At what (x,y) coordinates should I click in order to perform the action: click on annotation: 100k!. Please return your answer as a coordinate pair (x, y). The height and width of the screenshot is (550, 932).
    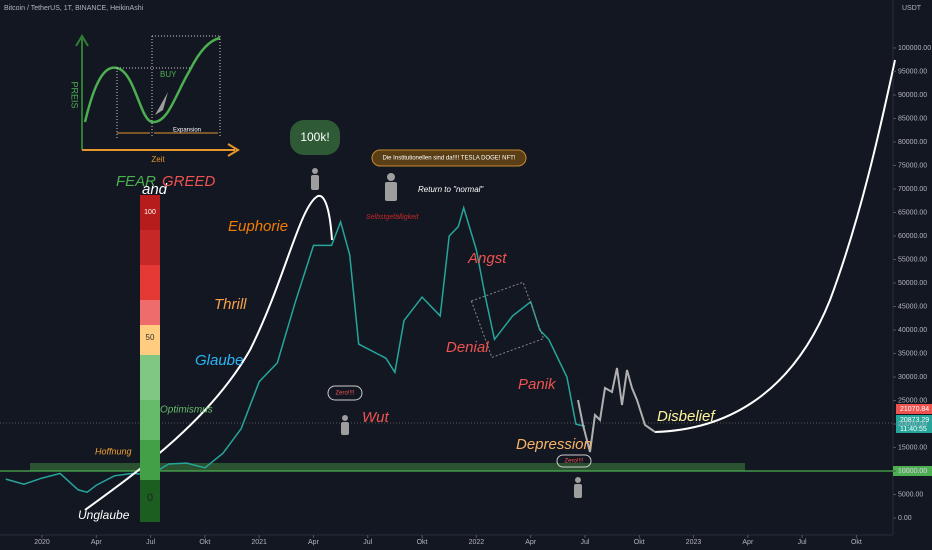
    Looking at the image, I should click on (314, 137).